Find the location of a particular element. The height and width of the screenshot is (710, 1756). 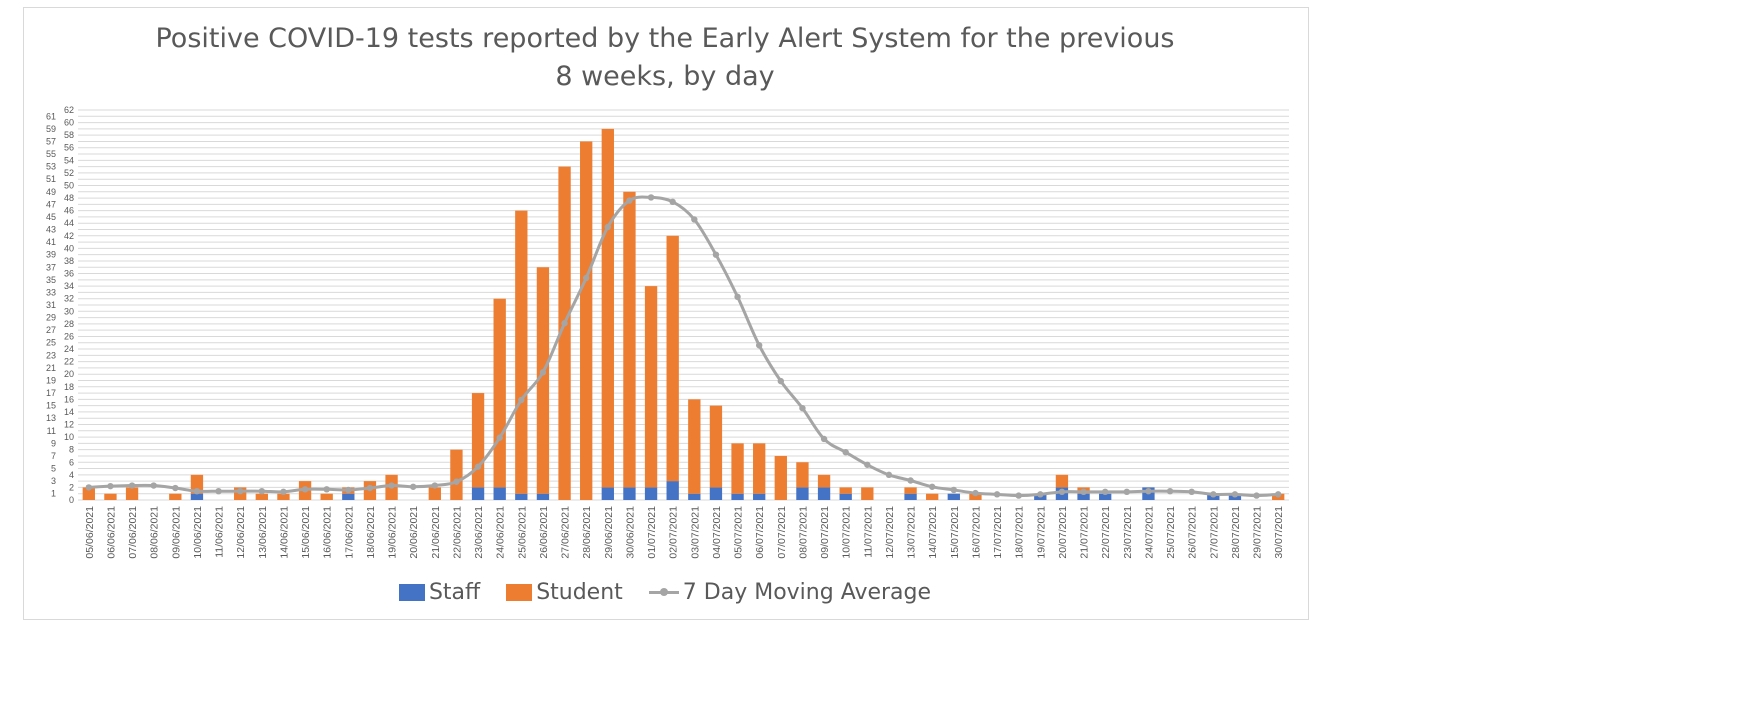

y-tick-label: 40 is located at coordinates (69, 248).